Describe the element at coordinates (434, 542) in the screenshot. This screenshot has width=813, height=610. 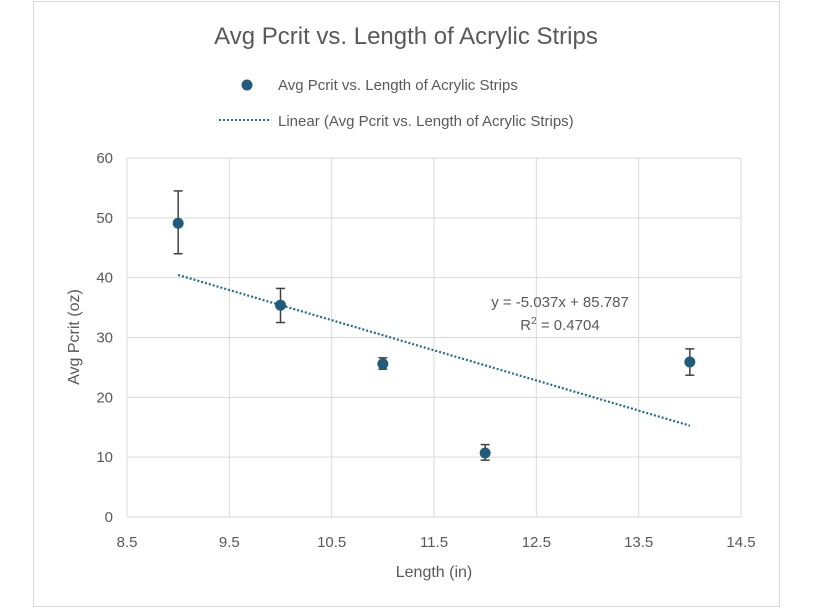
I see `x-tick-label: 11.5` at that location.